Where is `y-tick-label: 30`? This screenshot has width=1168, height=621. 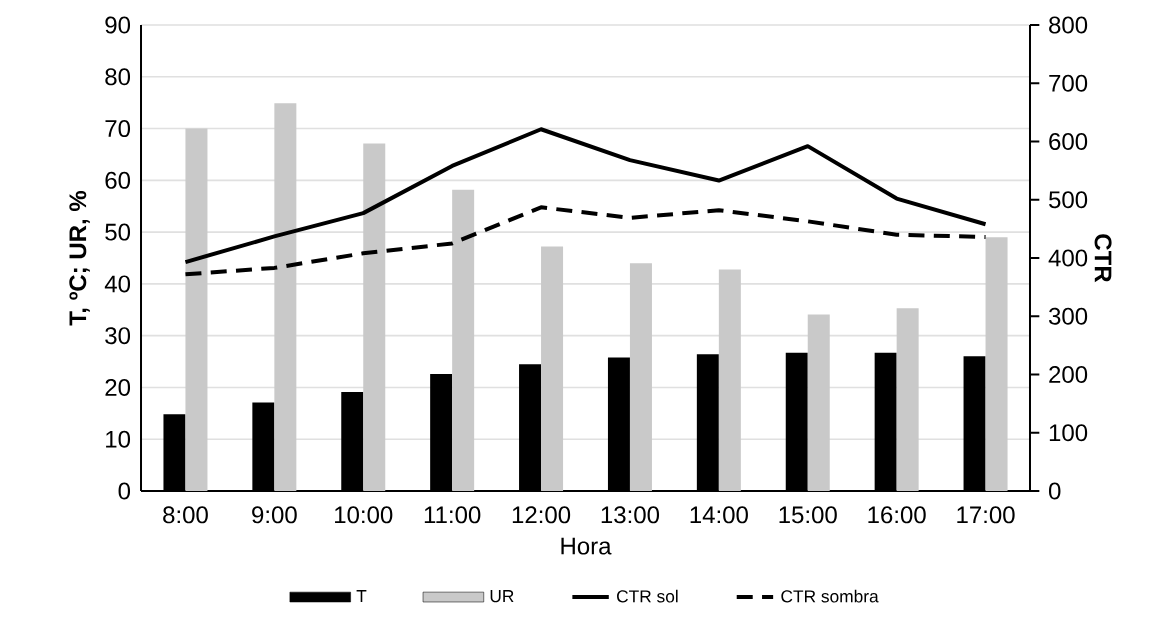 y-tick-label: 30 is located at coordinates (118, 336).